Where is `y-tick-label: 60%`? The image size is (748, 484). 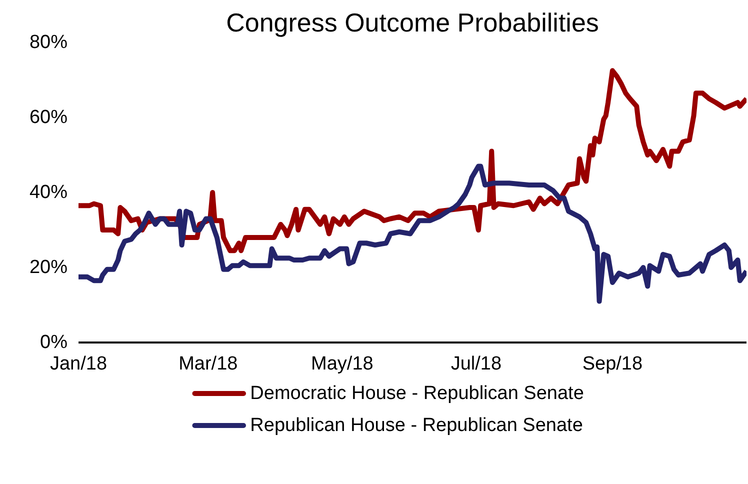 y-tick-label: 60% is located at coordinates (48, 117).